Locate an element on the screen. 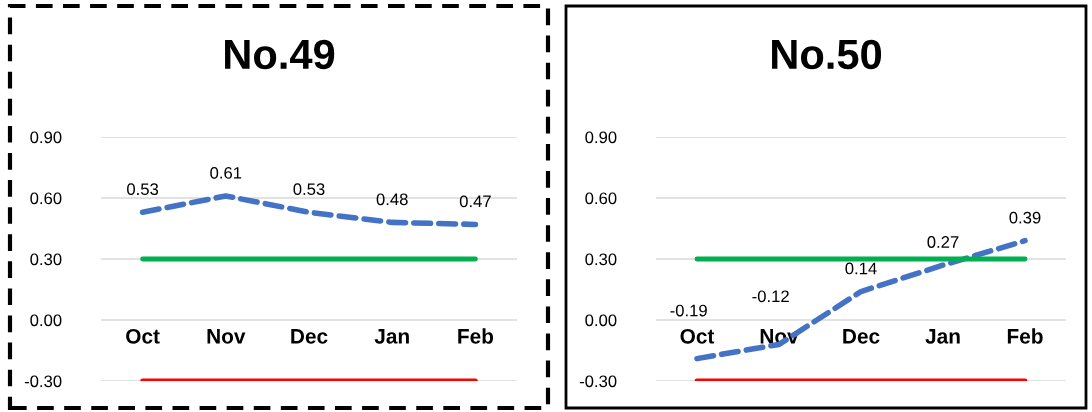 This screenshot has width=1092, height=412. data-label: 0.61 is located at coordinates (226, 172).